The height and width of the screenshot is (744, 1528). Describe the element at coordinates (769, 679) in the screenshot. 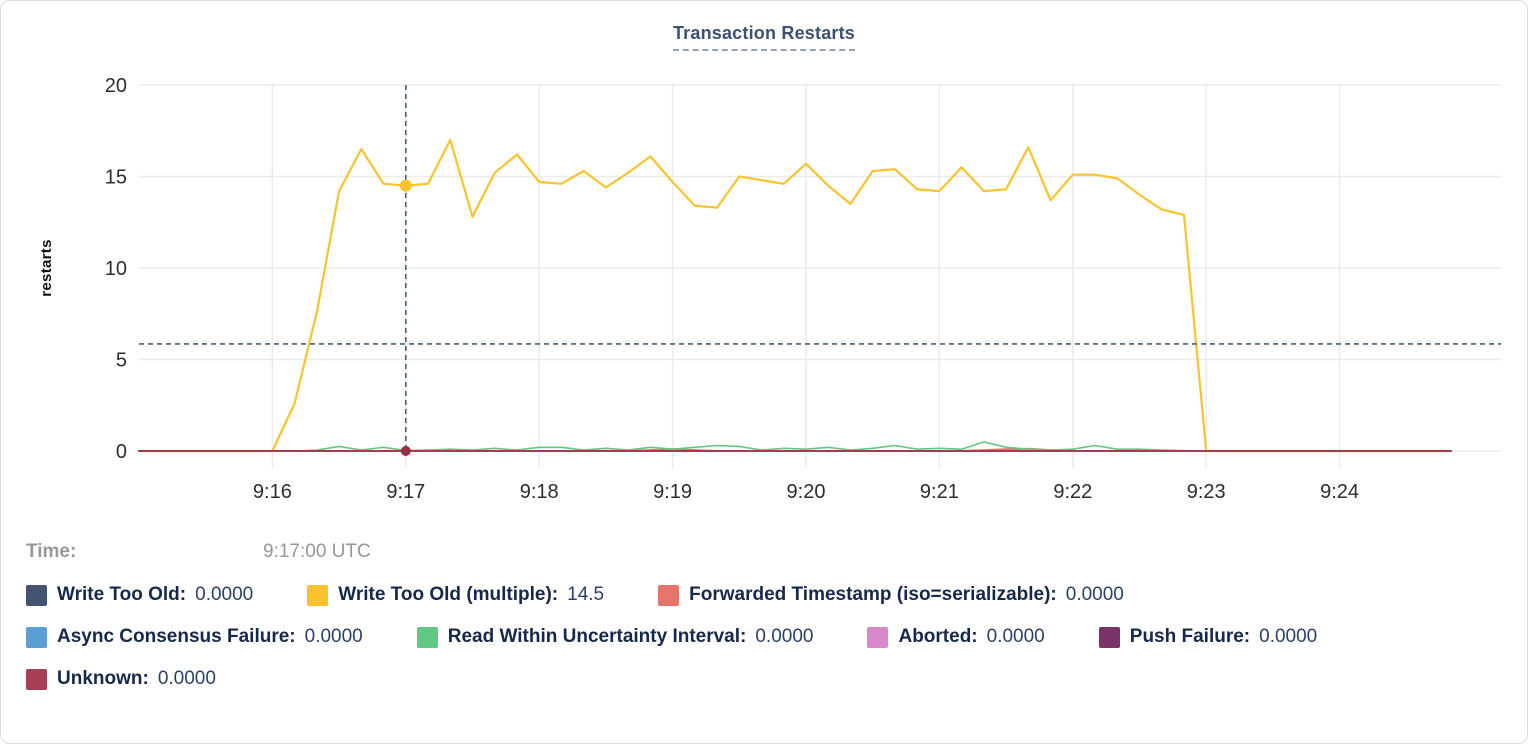

I see `legend-row: Unknown: 0.0000` at that location.